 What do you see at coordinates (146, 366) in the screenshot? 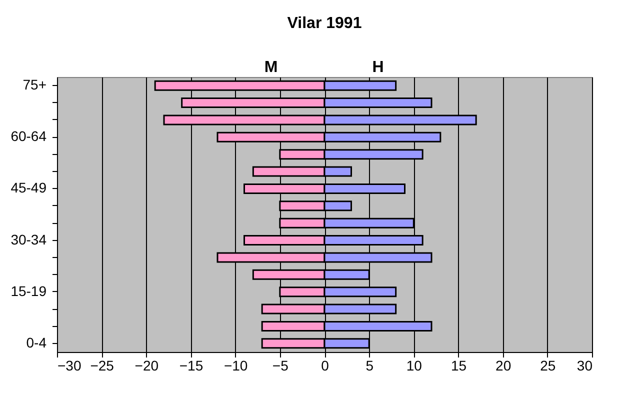
I see `x-tick-label: −20` at bounding box center [146, 366].